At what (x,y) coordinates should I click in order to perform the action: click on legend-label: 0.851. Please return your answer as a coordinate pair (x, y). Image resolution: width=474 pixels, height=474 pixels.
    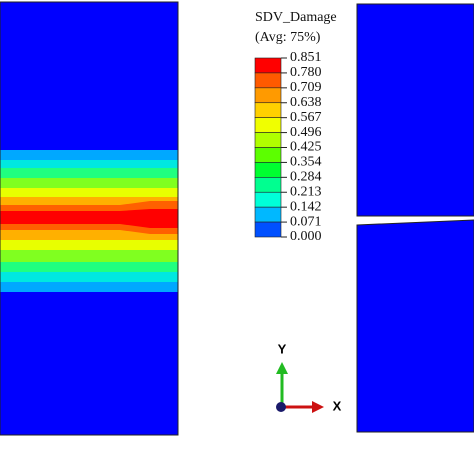
    Looking at the image, I should click on (306, 57).